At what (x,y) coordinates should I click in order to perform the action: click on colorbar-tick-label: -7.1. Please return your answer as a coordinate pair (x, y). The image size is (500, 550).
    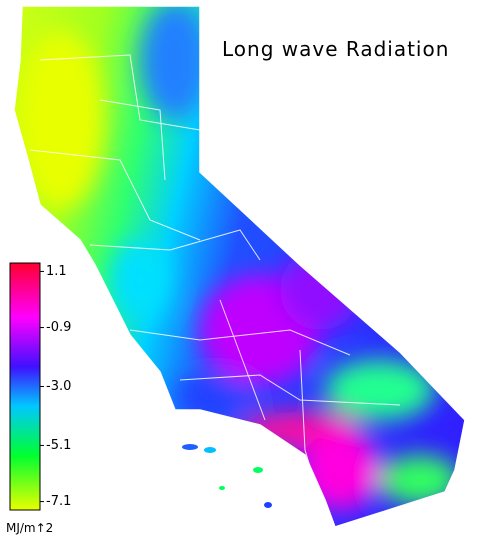
    Looking at the image, I should click on (58, 501).